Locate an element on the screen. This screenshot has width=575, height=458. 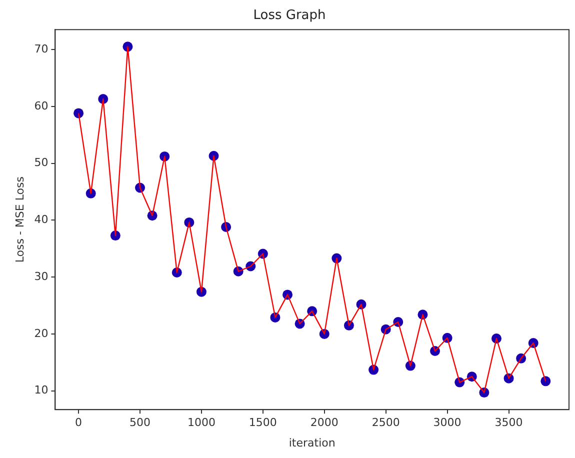
y-tick-label: 60 is located at coordinates (41, 105).